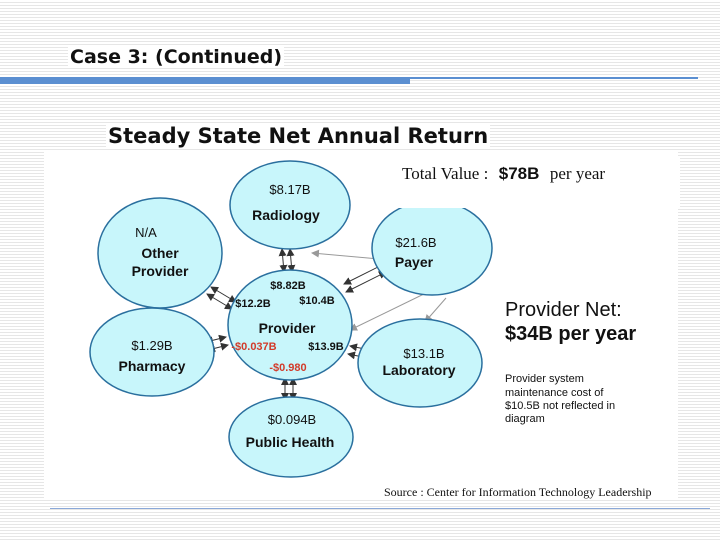 This screenshot has height=540, width=720. Describe the element at coordinates (287, 328) in the screenshot. I see `provider-label: Provider` at that location.